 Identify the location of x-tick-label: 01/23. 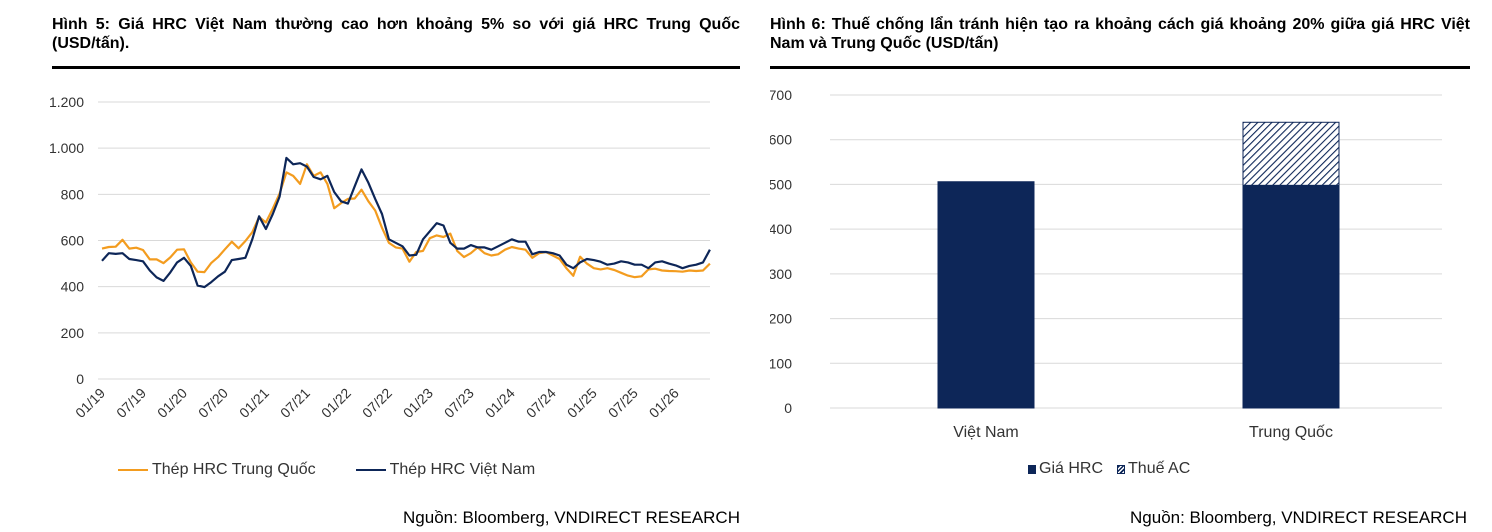
(418, 403).